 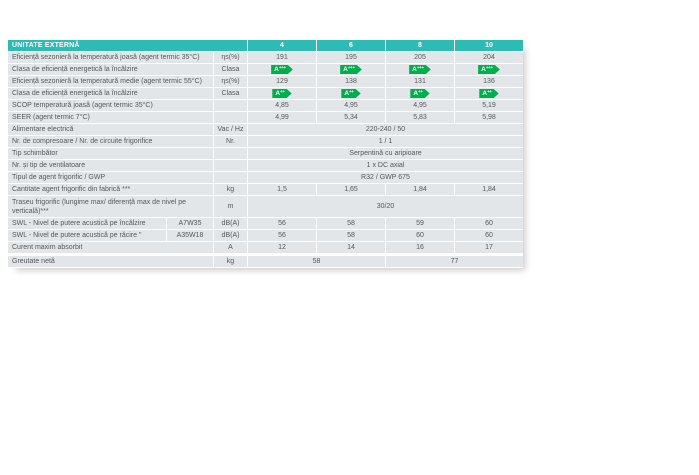 What do you see at coordinates (351, 57) in the screenshot?
I see `value-cell: 195` at bounding box center [351, 57].